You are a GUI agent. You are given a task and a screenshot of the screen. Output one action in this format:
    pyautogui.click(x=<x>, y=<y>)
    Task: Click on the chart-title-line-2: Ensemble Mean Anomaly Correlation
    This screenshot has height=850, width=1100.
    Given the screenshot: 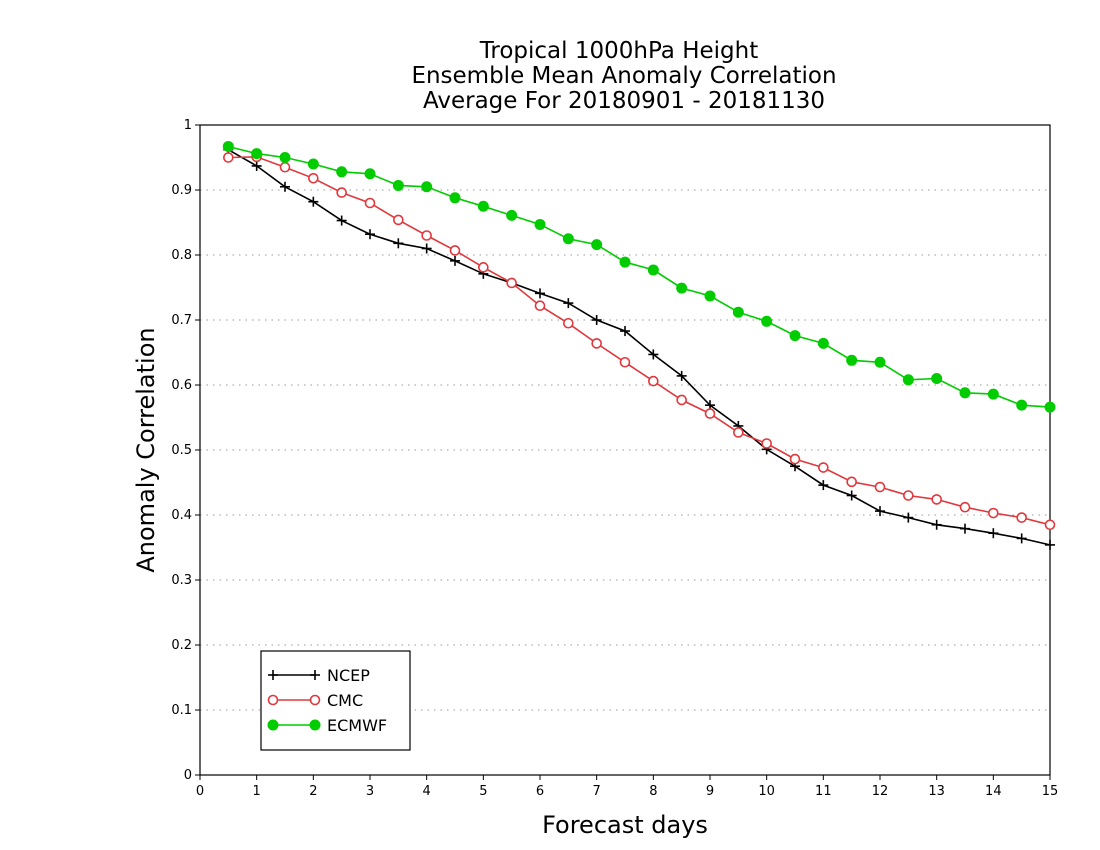 What is the action you would take?
    pyautogui.click(x=623, y=76)
    